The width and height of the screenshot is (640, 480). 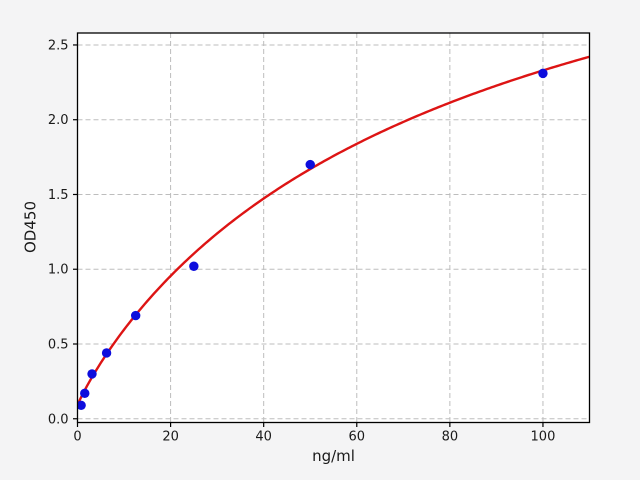 I want to click on x-axis-label: ng/ml, so click(x=333, y=456).